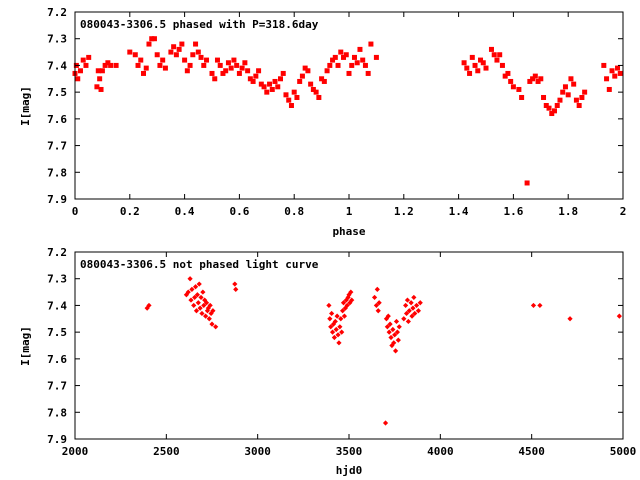  What do you see at coordinates (25, 106) in the screenshot?
I see `phased-y-axis-label: I[mag]` at bounding box center [25, 106].